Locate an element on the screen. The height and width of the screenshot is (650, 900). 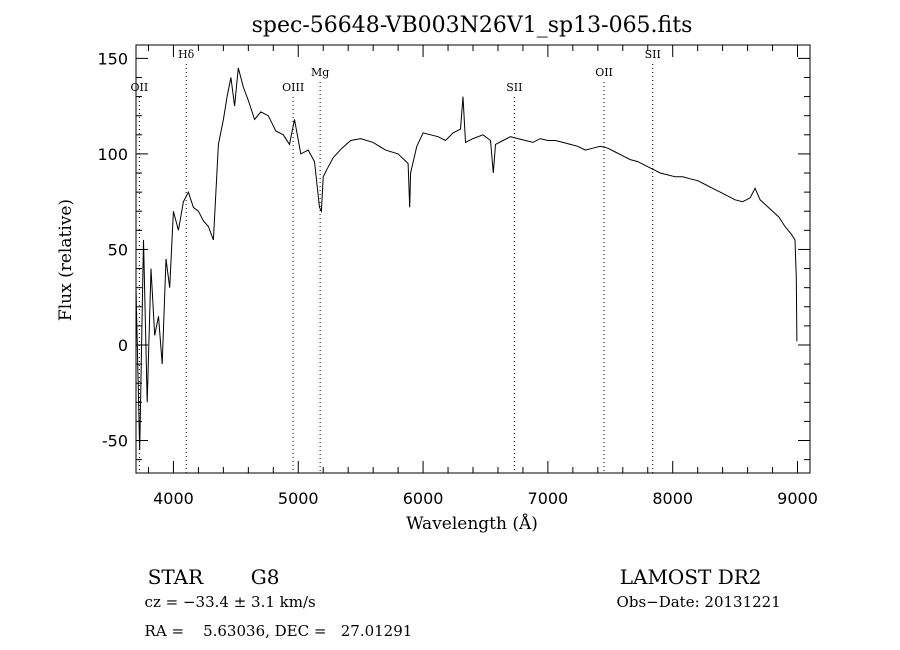
x-tick-label: 4000 is located at coordinates (173, 498).